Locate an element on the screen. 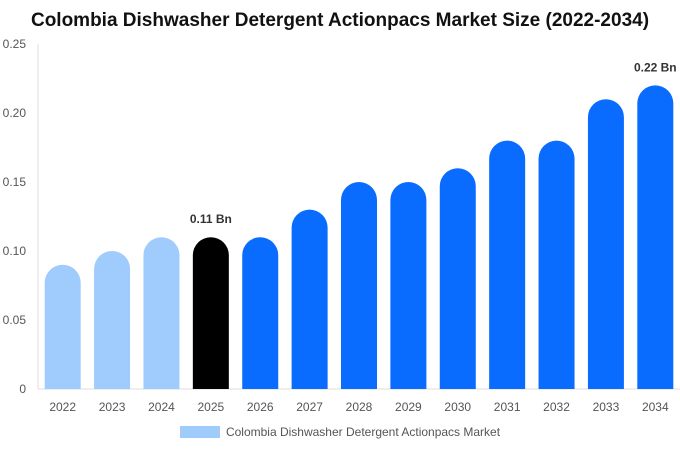  data-label: 0.11 Bn is located at coordinates (211, 219).